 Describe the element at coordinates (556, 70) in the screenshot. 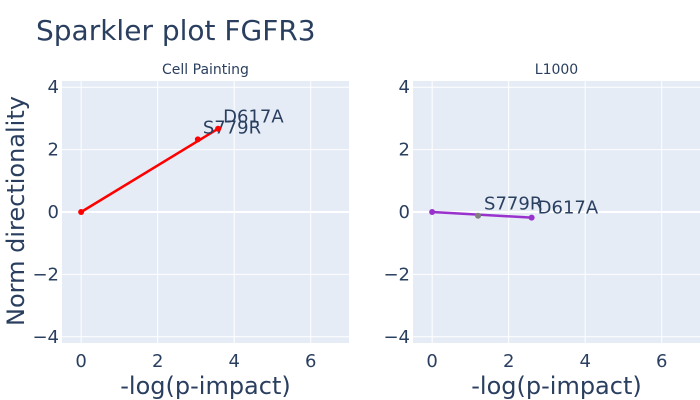

I see `subplot-title: L1000` at that location.